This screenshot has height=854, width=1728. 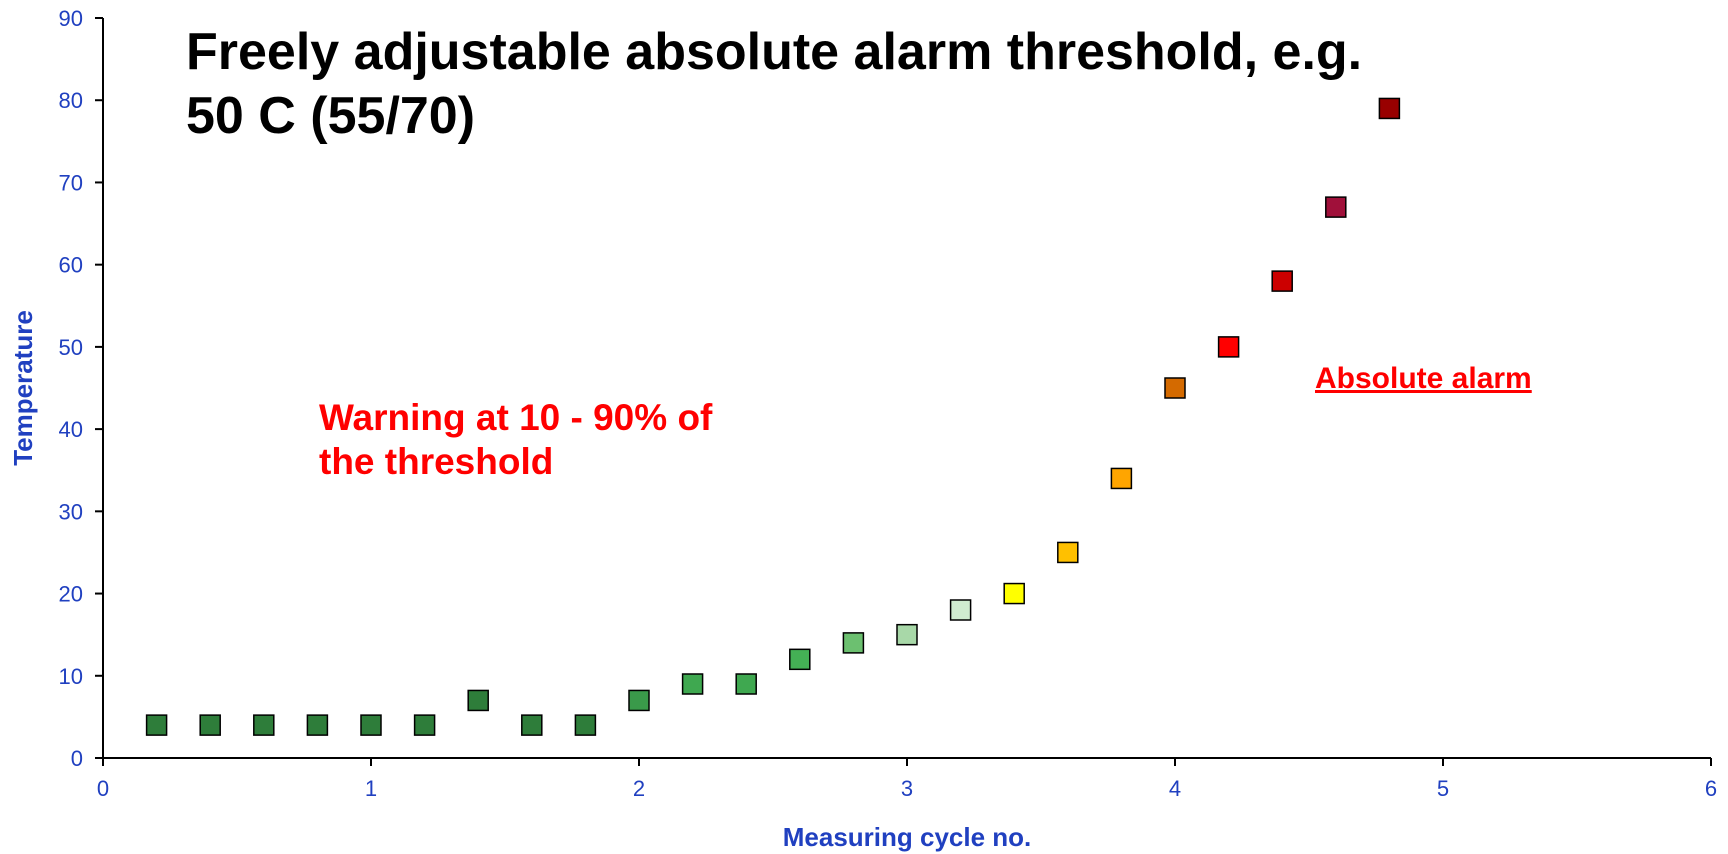 I want to click on x-tick-label: 2, so click(x=639, y=788).